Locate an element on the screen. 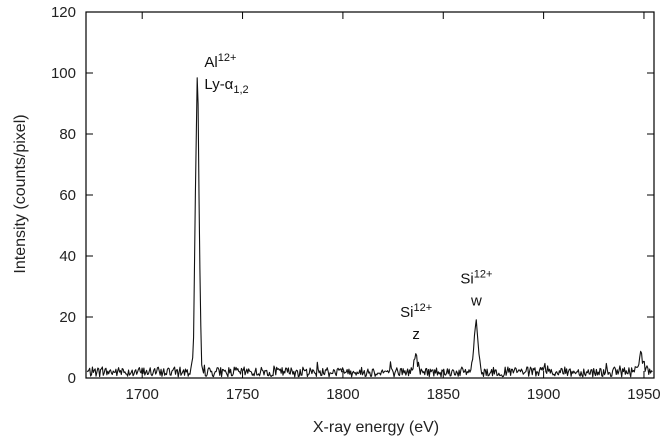  x-tick-label: 1800 is located at coordinates (342, 394).